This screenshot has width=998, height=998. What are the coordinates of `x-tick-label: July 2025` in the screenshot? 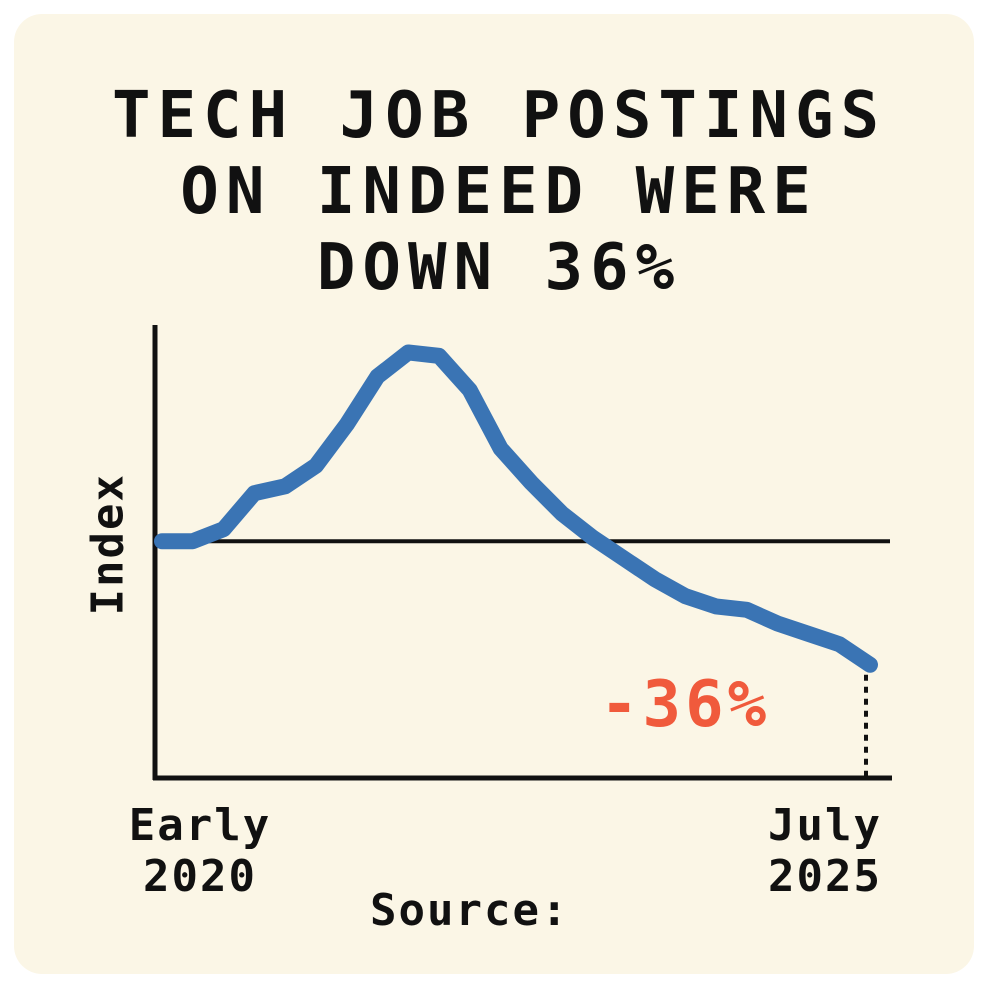 It's located at (825, 851).